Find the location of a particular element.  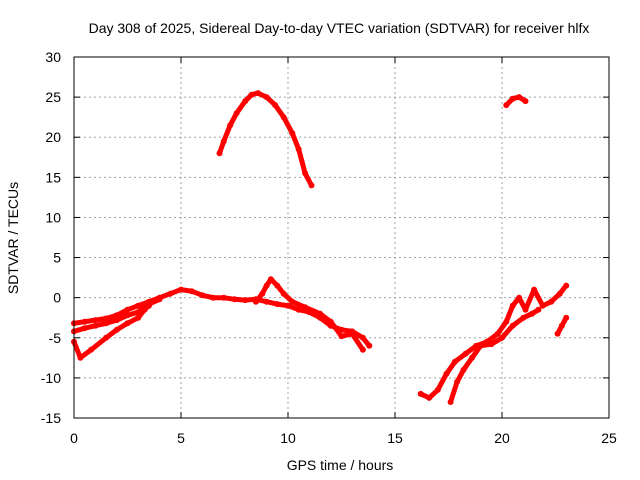

y-axis-label: SDTVAR / TECUs is located at coordinates (13, 238).